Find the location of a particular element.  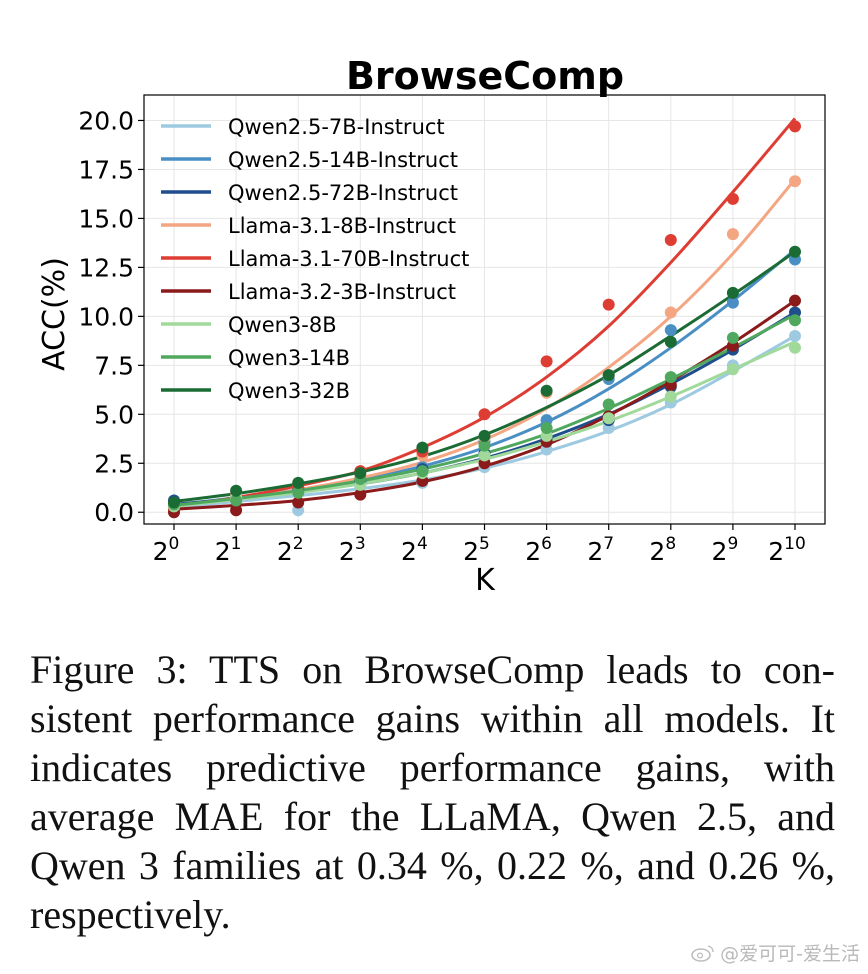

x-tick-label: 26 is located at coordinates (538, 550).